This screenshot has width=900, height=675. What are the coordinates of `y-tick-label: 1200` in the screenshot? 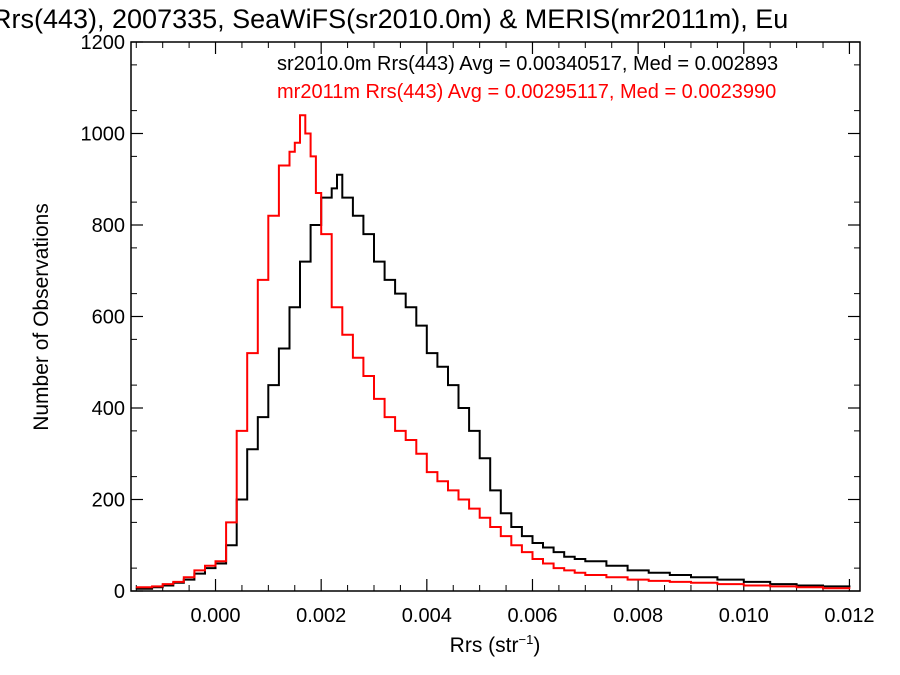 It's located at (103, 43).